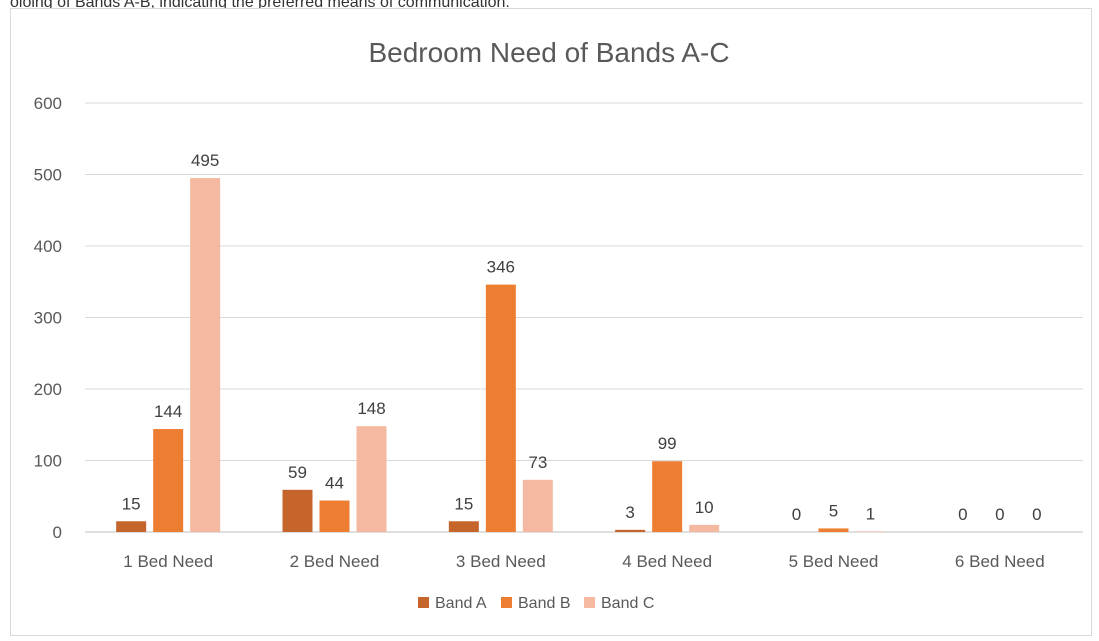 The height and width of the screenshot is (641, 1099). Describe the element at coordinates (501, 267) in the screenshot. I see `data-label: 346` at that location.